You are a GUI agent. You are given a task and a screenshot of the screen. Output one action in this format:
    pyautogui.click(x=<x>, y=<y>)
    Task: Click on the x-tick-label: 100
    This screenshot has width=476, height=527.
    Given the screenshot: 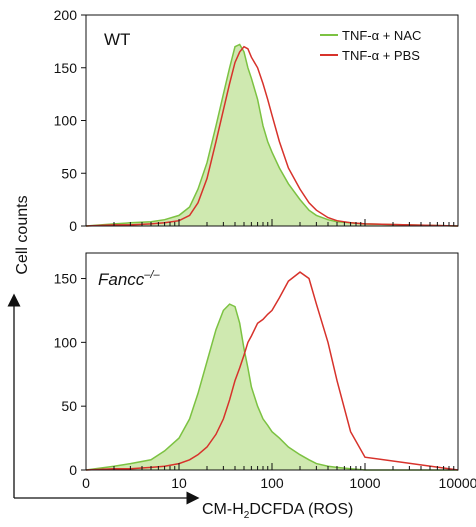 What is the action you would take?
    pyautogui.click(x=272, y=483)
    